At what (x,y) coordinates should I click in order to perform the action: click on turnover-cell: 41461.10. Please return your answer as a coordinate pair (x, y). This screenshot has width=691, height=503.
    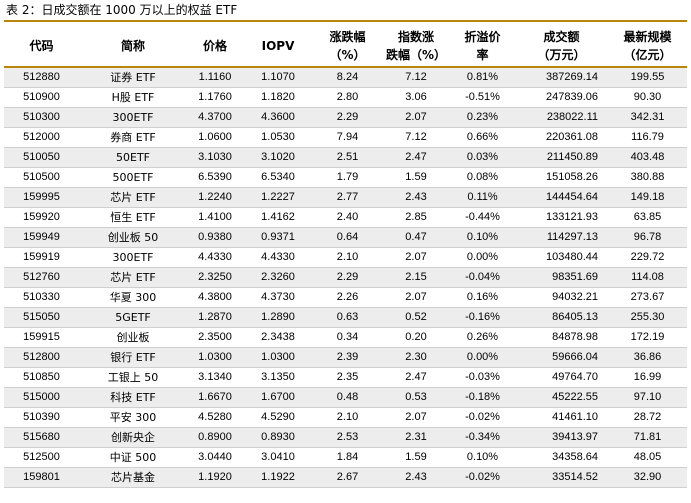
    Looking at the image, I should click on (561, 417).